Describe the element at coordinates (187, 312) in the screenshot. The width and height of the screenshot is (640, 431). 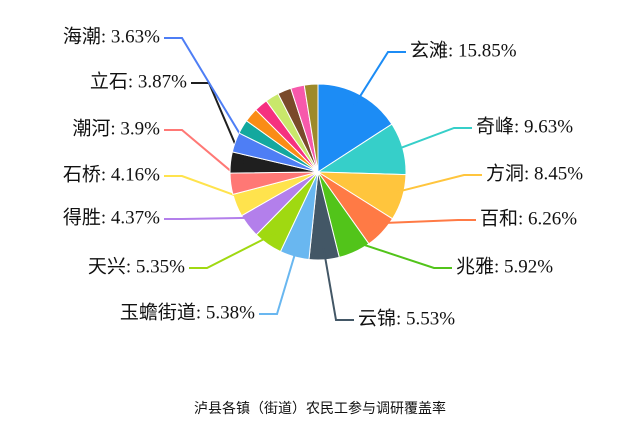
I see `slice-label: 玉蟾街道: 5.38%` at that location.